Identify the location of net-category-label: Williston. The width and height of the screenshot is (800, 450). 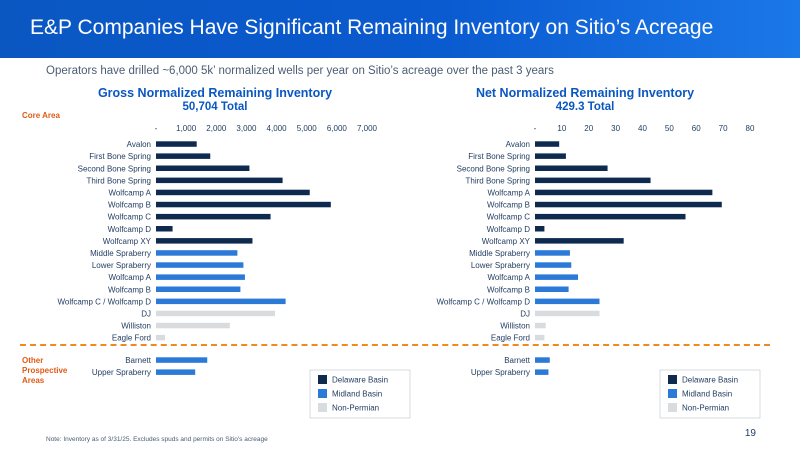
(515, 326).